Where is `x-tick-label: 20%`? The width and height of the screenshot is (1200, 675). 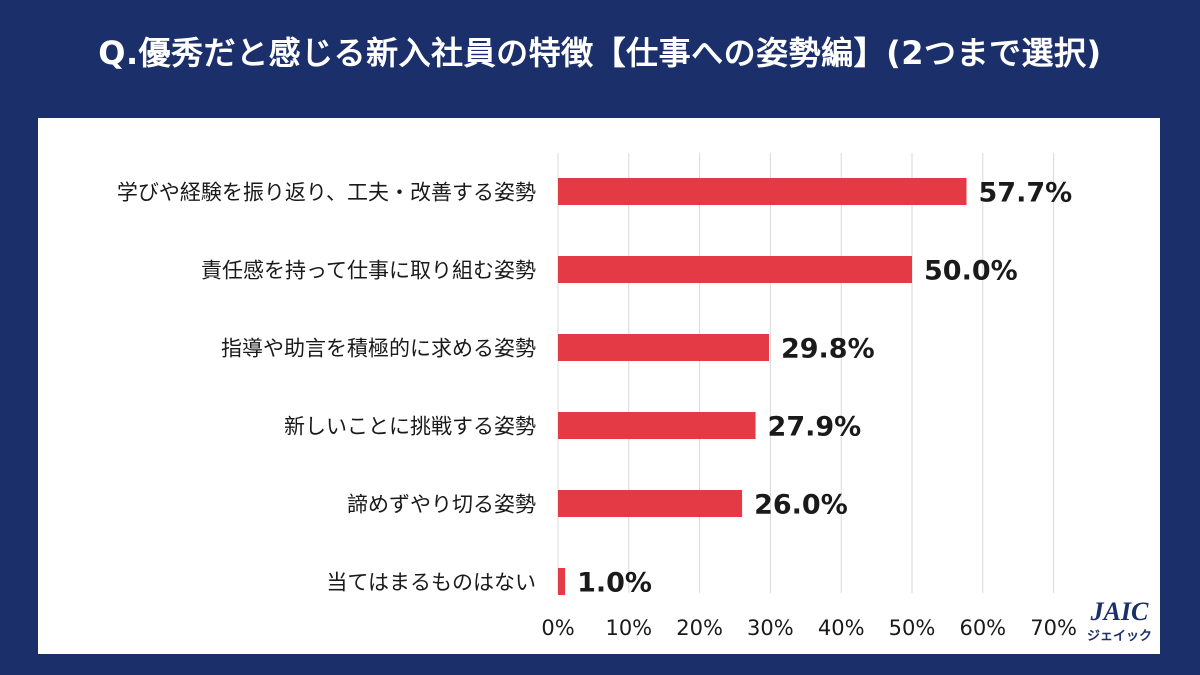 x-tick-label: 20% is located at coordinates (699, 628).